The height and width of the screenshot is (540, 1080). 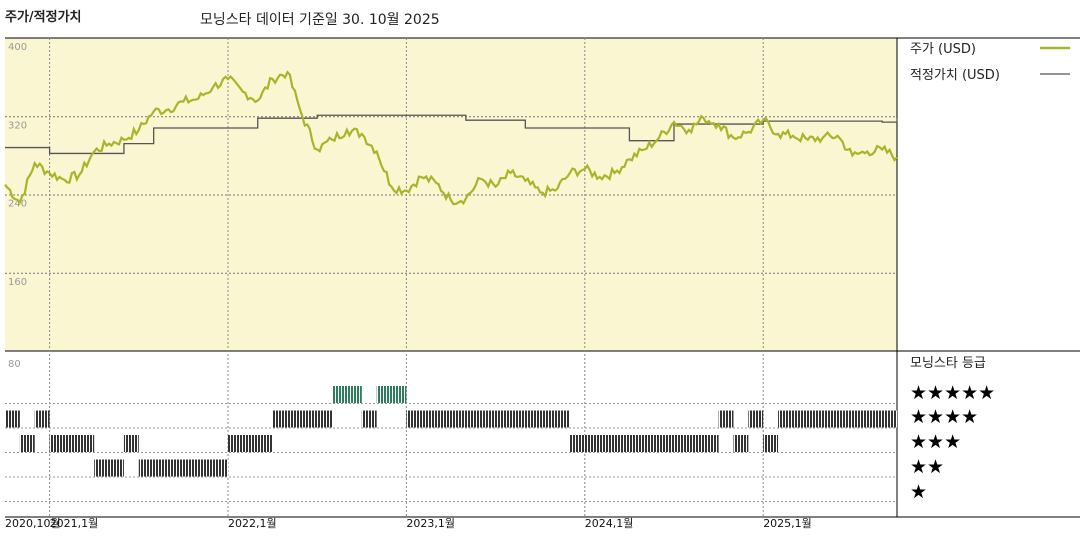 What do you see at coordinates (927, 467) in the screenshot?
I see `rating-2-stars: ★★` at bounding box center [927, 467].